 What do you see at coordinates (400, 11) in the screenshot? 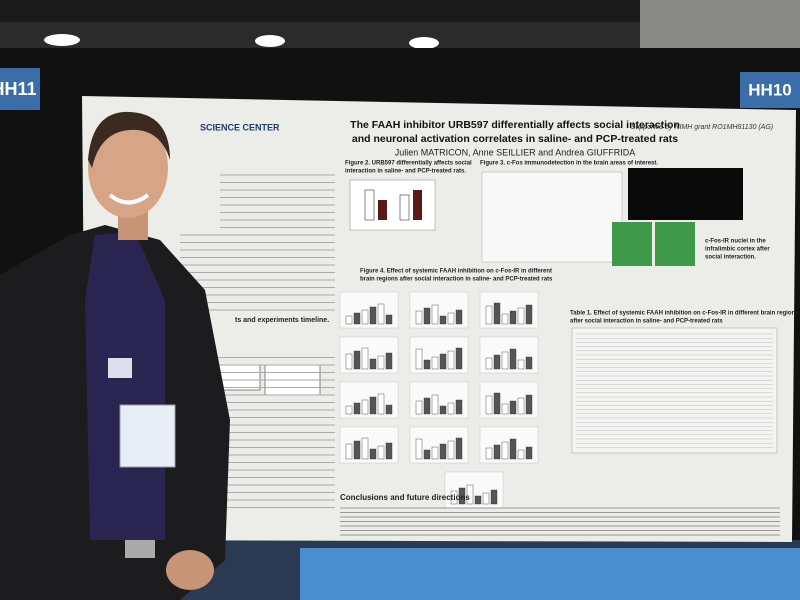
I see `ceiling-beam` at bounding box center [400, 11].